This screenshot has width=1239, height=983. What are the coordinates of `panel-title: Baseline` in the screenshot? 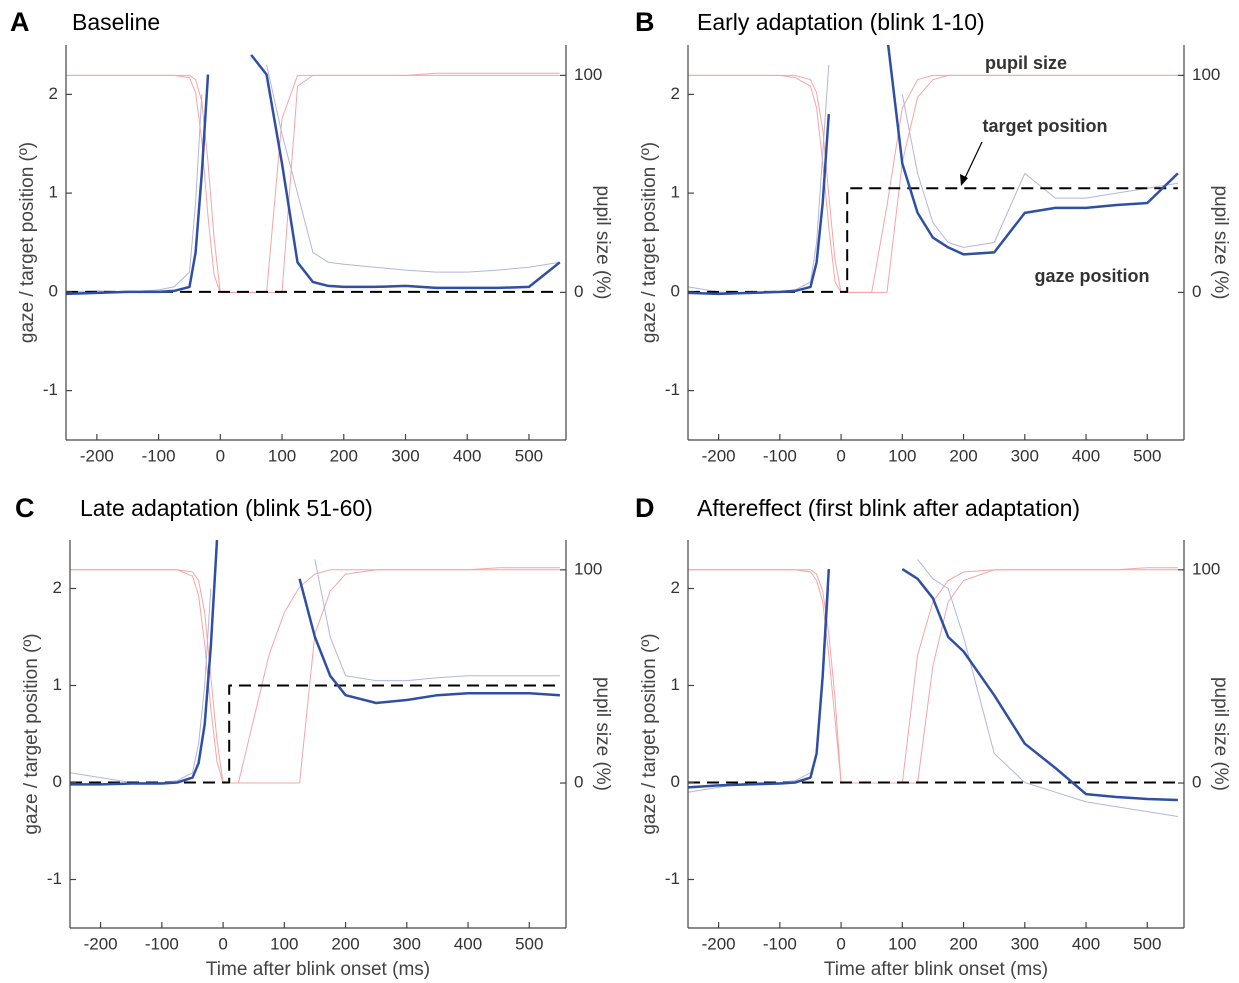 It's located at (116, 22).